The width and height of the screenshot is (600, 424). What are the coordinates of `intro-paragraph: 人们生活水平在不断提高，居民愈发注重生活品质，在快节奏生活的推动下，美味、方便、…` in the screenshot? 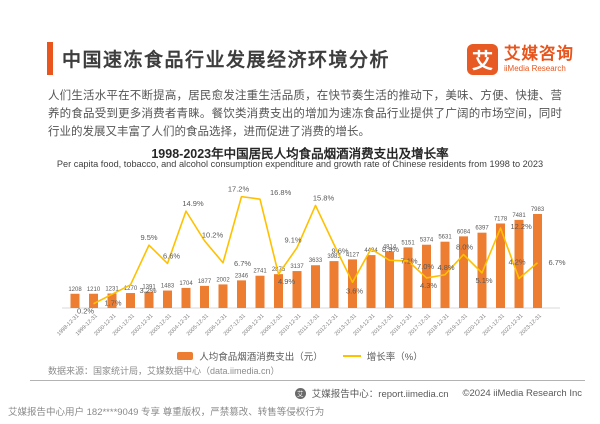 It's located at (305, 114).